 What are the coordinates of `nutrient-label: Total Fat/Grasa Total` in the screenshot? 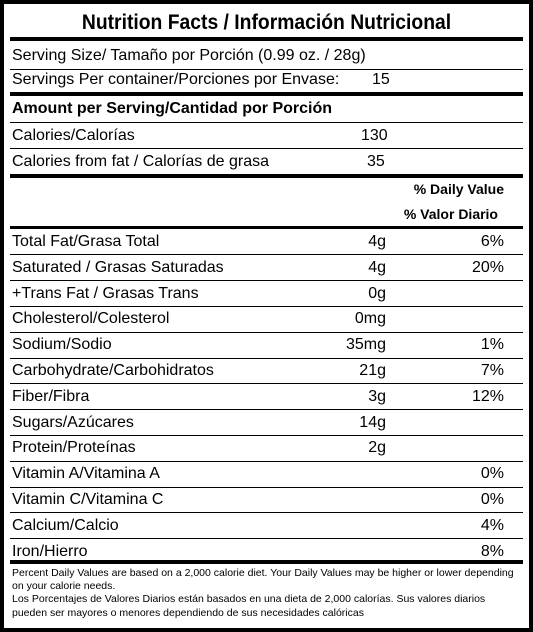 It's located at (86, 241).